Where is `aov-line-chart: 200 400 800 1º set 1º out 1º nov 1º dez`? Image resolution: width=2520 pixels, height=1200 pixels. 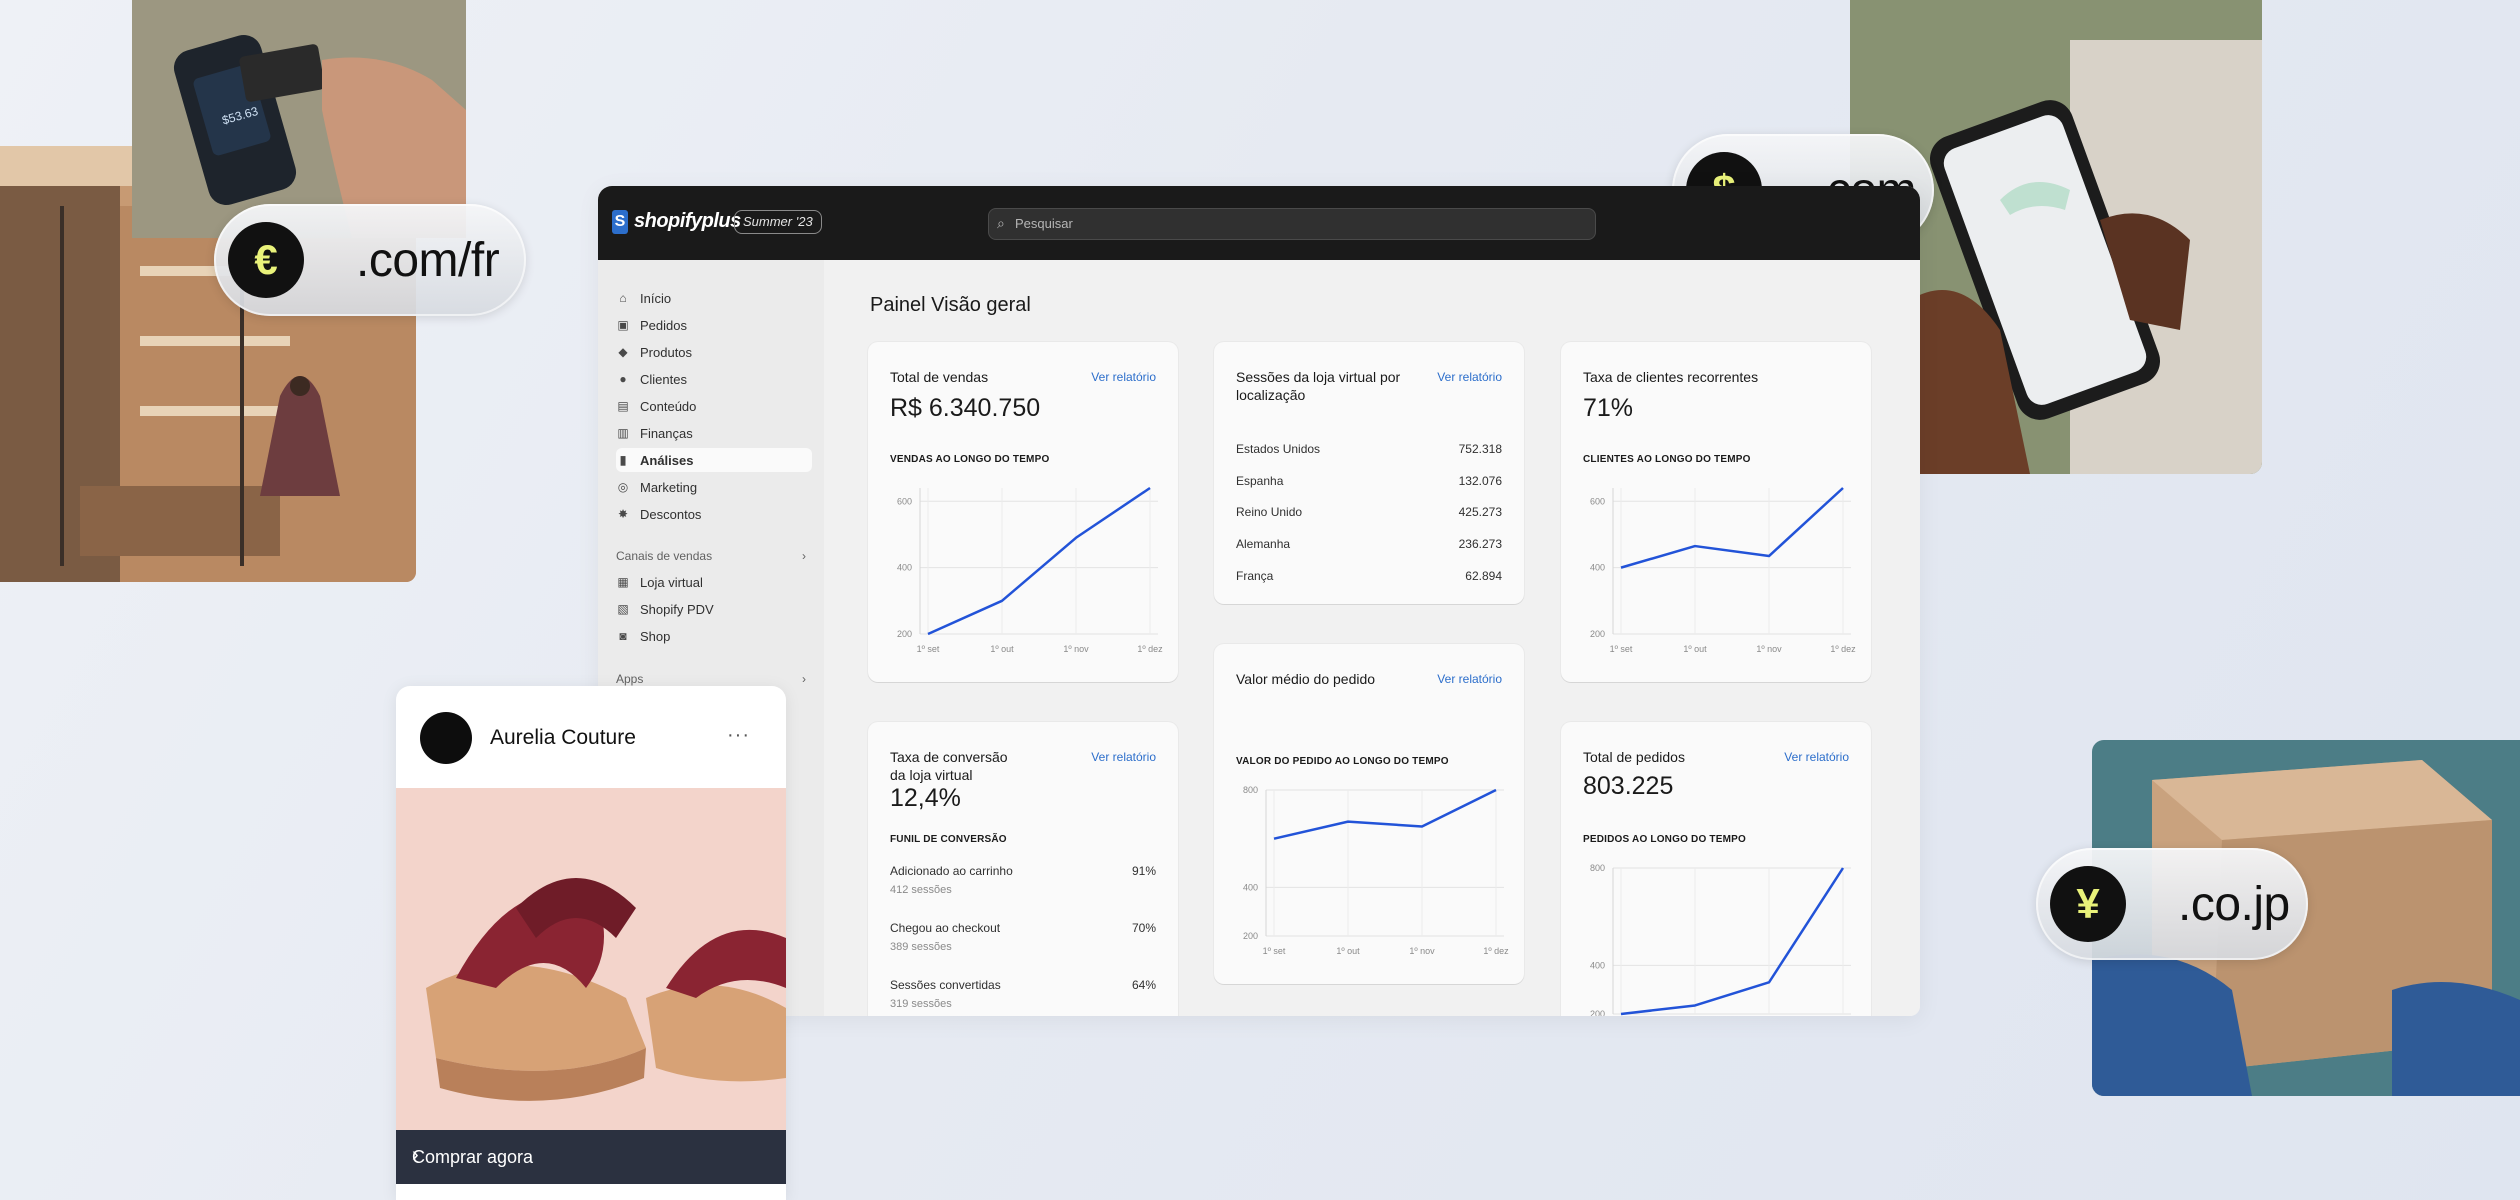
aov-line-chart: 200 400 800 1º set 1º out 1º nov 1º dez is located at coordinates (1376, 870).